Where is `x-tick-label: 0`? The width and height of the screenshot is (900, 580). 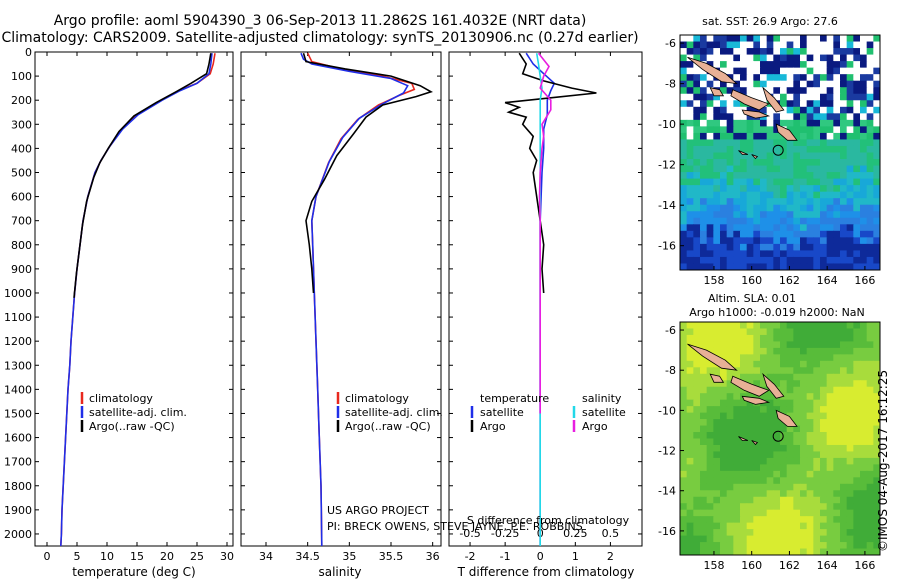 x-tick-label: 0 is located at coordinates (540, 556).